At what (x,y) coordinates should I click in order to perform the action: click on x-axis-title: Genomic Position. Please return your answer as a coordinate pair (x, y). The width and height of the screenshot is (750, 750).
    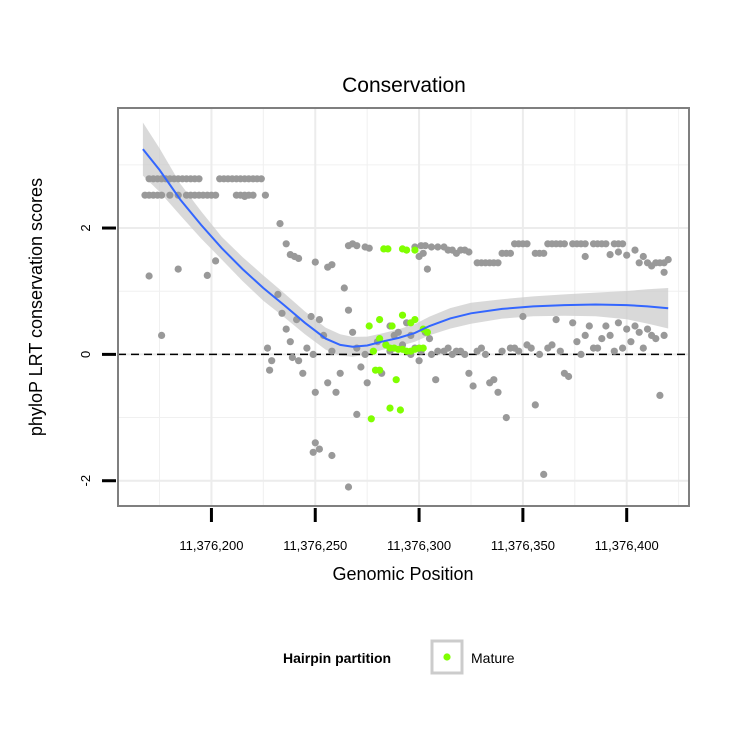
    Looking at the image, I should click on (402, 574).